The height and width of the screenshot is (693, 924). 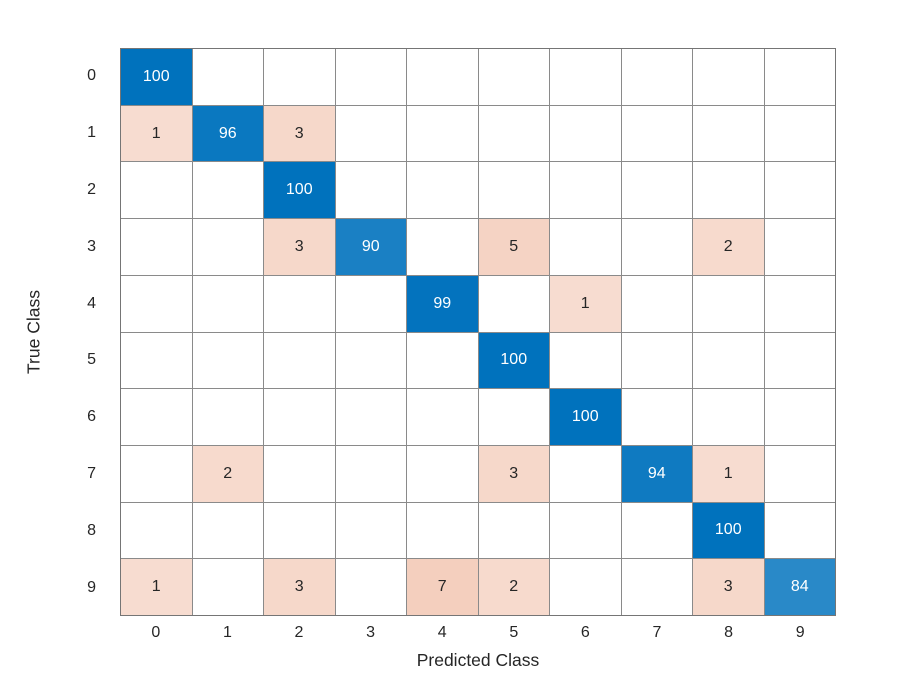 What do you see at coordinates (478, 660) in the screenshot?
I see `x-axis-label: Predicted Class` at bounding box center [478, 660].